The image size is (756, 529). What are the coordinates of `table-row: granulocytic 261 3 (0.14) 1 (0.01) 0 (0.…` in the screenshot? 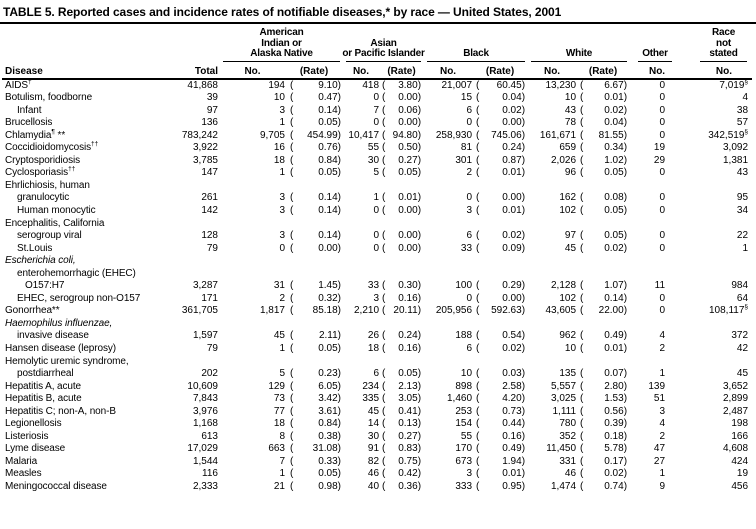 It's located at (377, 198).